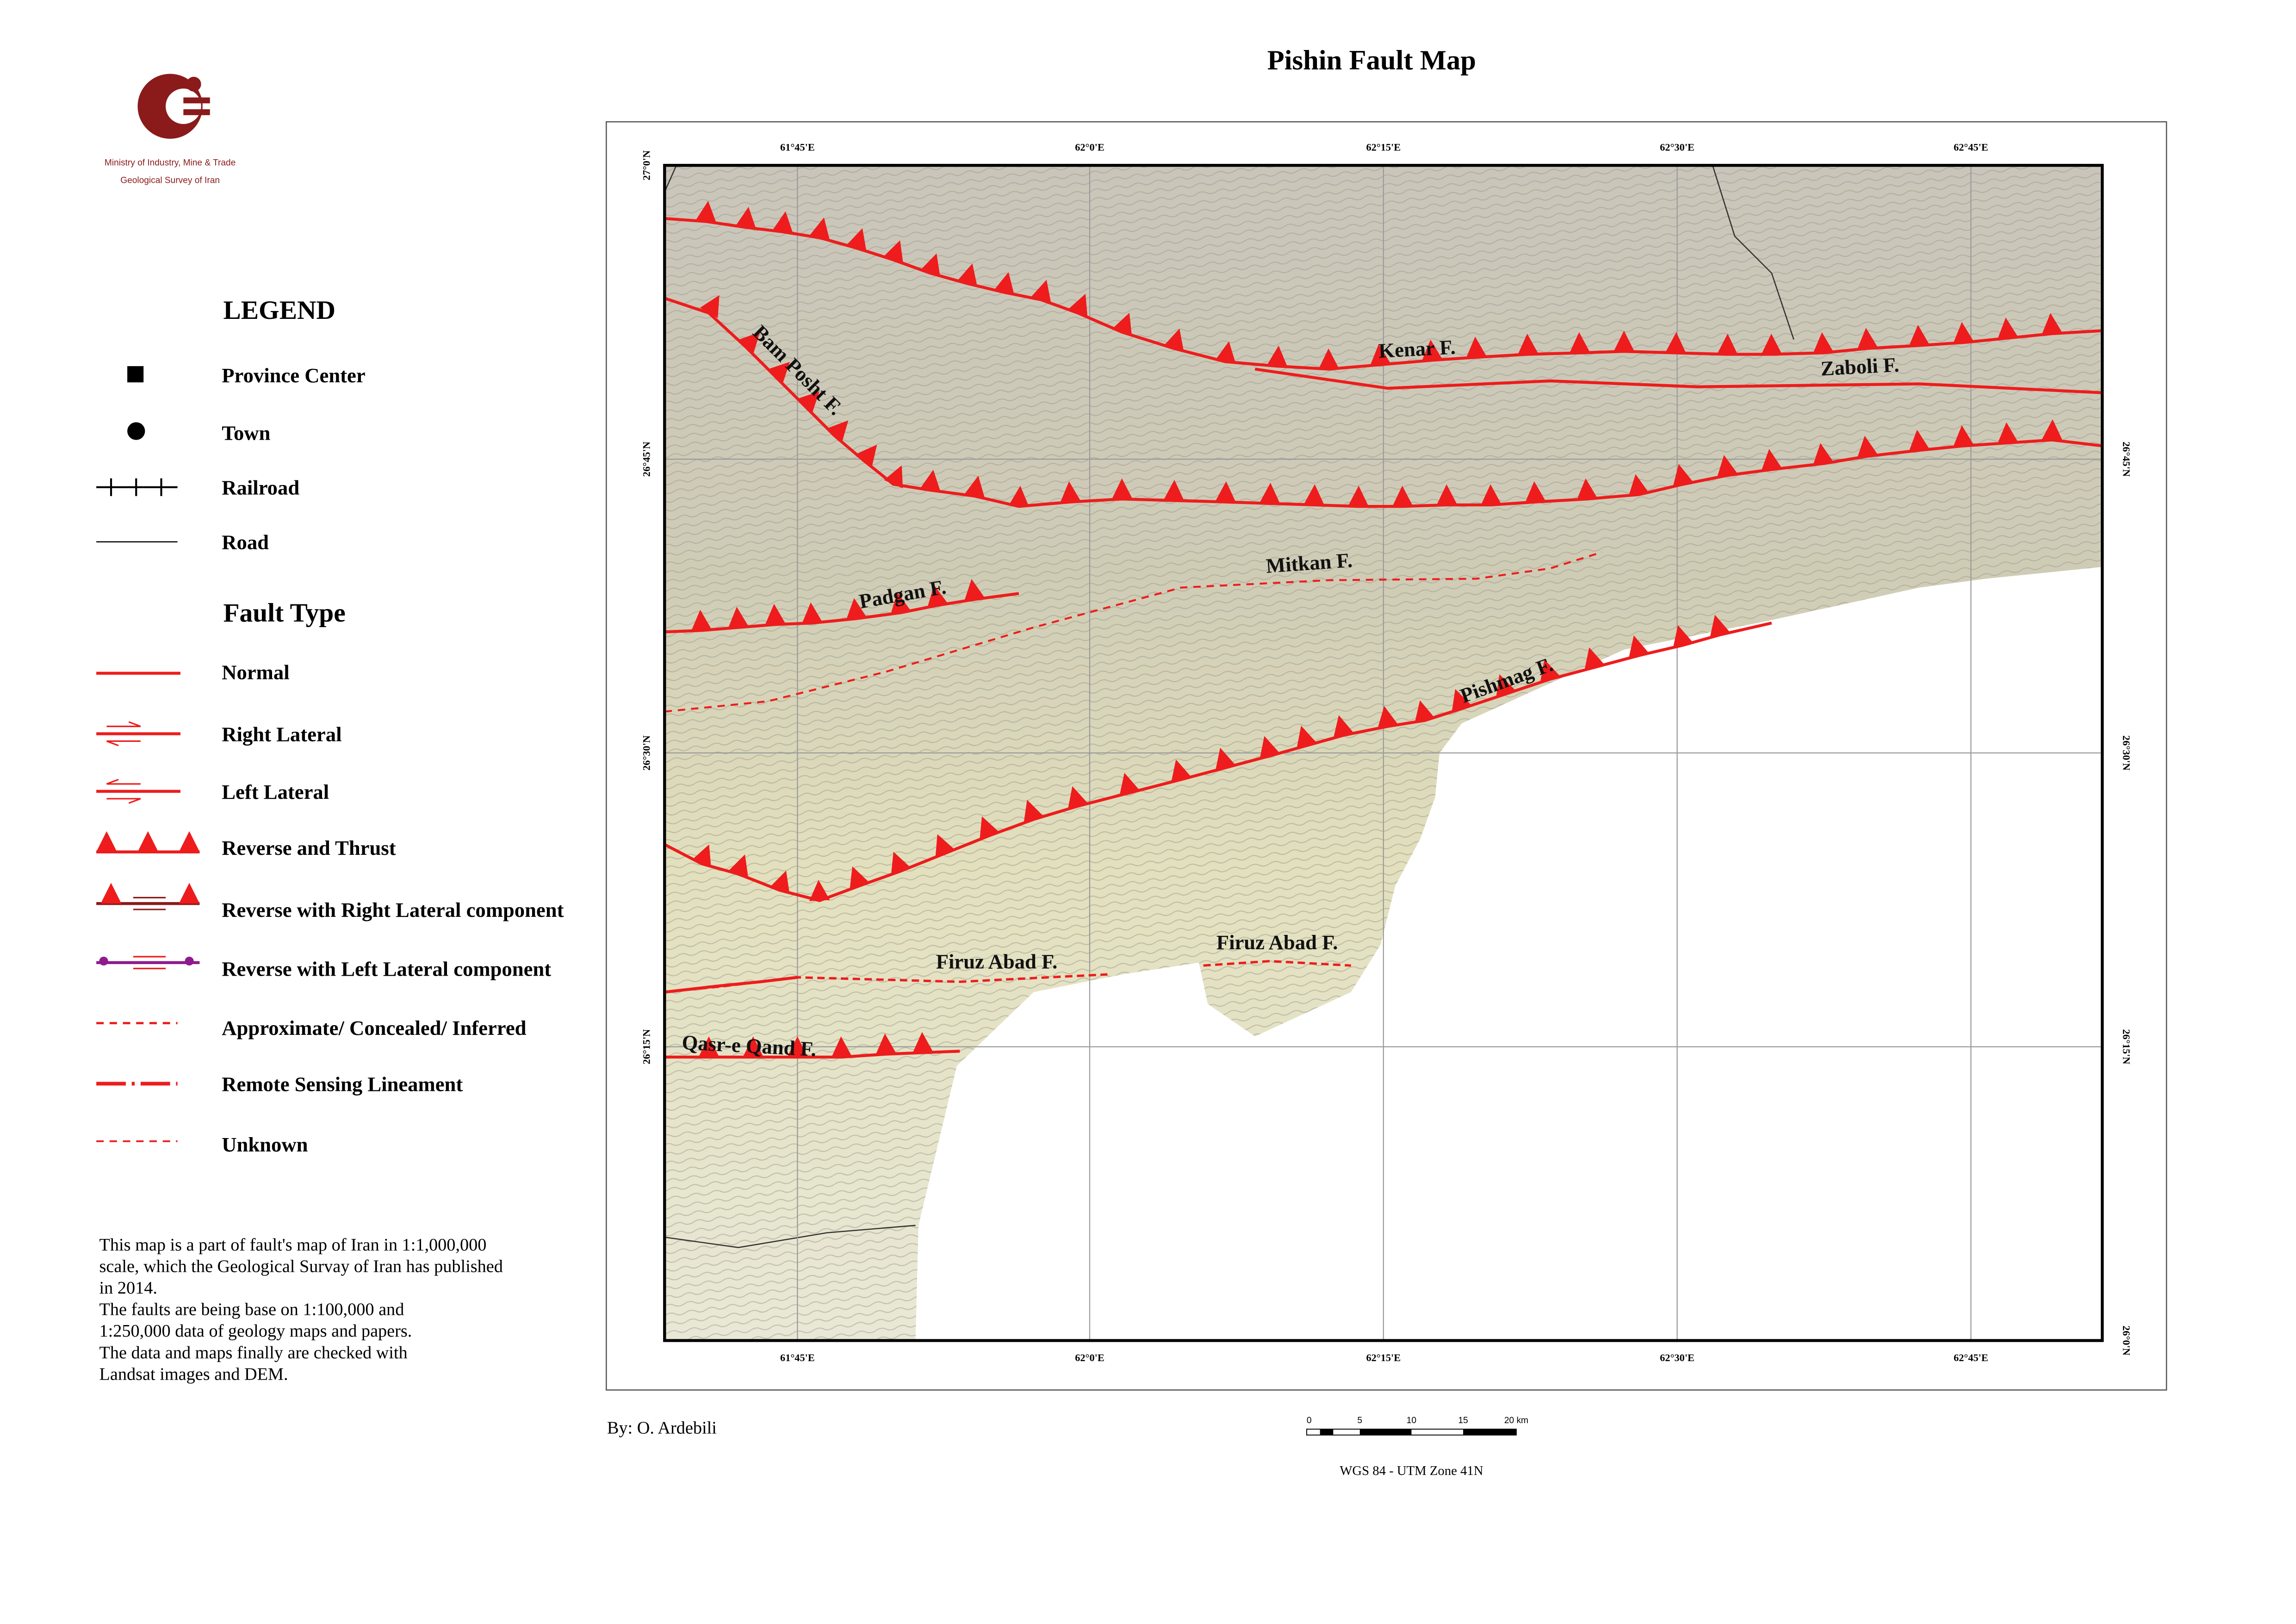  Describe the element at coordinates (265, 1144) in the screenshot. I see `legend-label: Unknown` at that location.